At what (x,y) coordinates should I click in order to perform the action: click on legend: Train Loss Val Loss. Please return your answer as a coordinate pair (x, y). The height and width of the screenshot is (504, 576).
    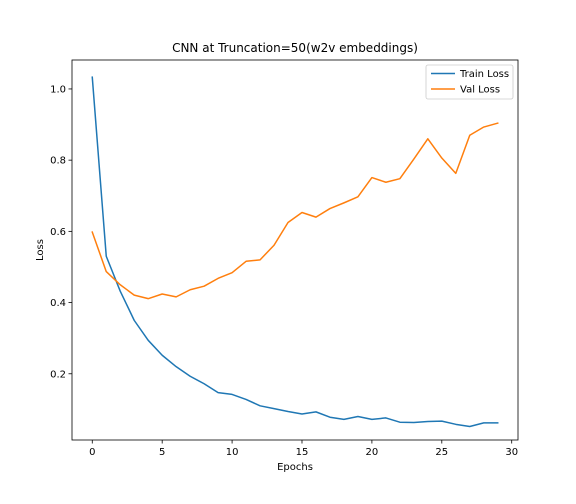
    Looking at the image, I should click on (469, 82).